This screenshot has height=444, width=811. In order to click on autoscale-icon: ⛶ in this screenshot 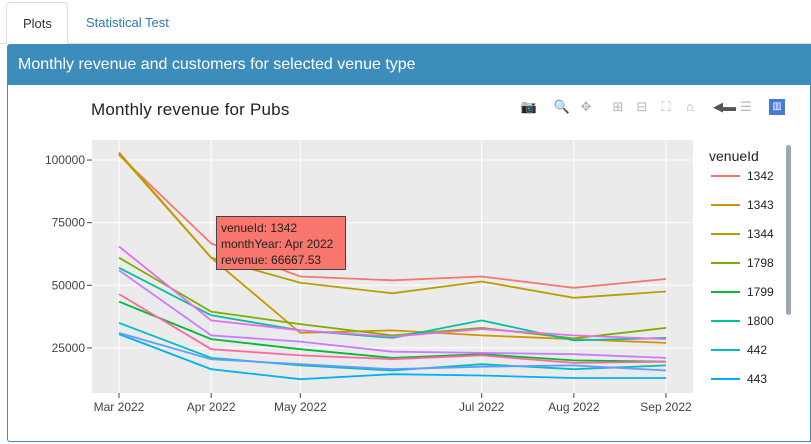, I will do `click(666, 106)`.